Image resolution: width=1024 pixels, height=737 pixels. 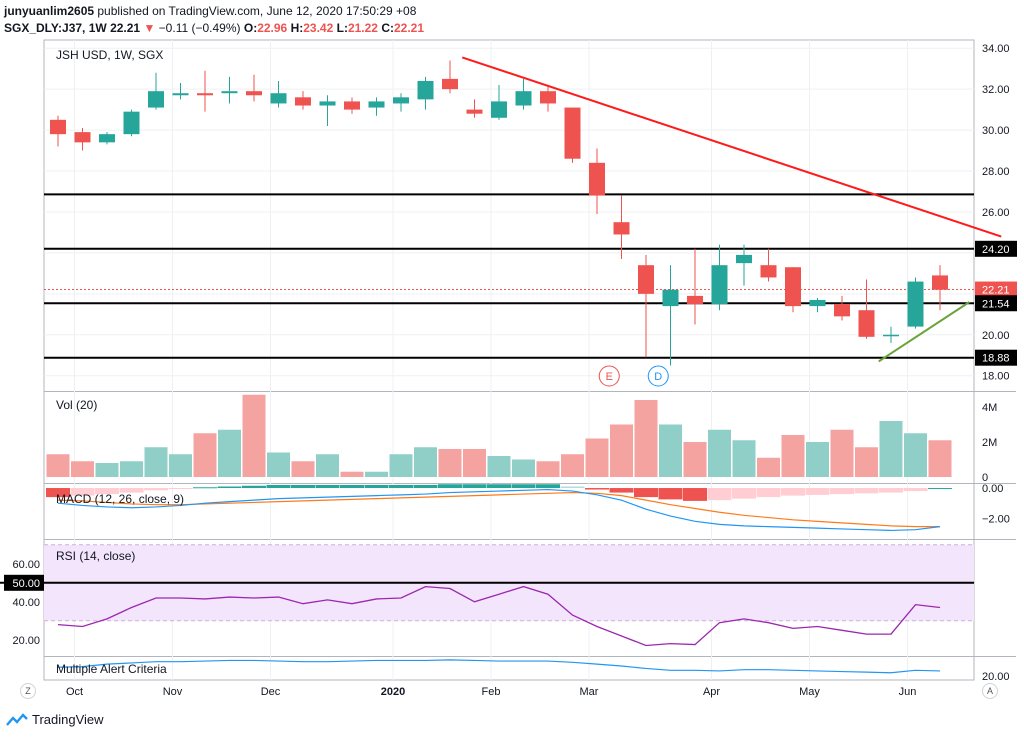 I want to click on rsi-tick-label: 50.00, so click(x=26, y=584).